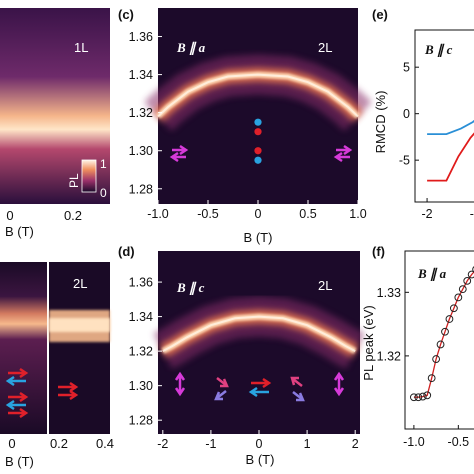 Image resolution: width=474 pixels, height=474 pixels. I want to click on x-label-bl: B (T), so click(19, 461).